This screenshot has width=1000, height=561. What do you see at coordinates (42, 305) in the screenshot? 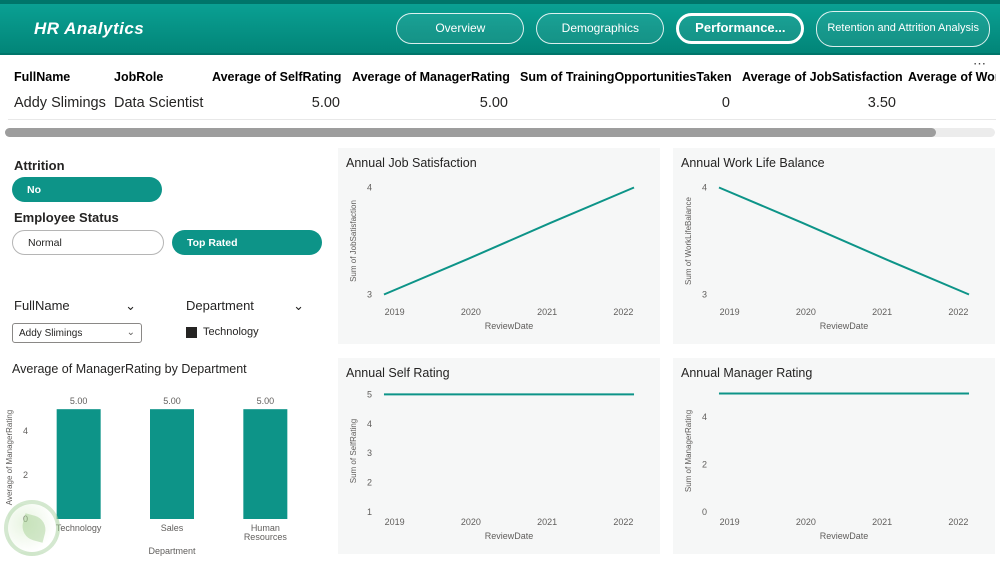
I see `fullname-slicer-label: FullName` at bounding box center [42, 305].